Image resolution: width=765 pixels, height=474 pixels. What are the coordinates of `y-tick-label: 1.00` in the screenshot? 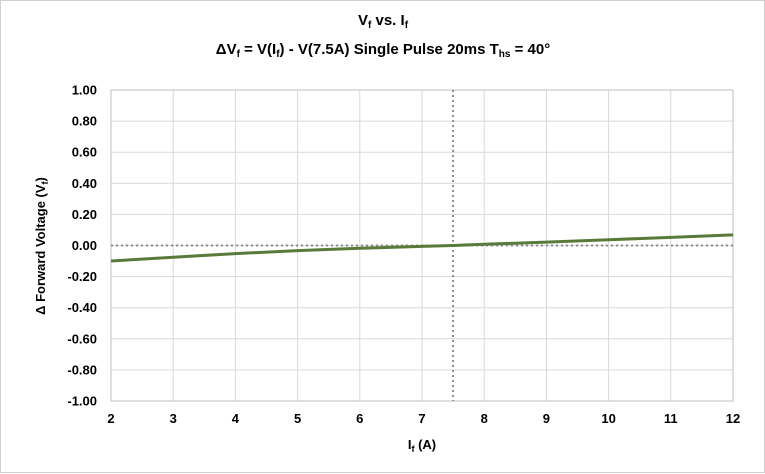 It's located at (84, 90).